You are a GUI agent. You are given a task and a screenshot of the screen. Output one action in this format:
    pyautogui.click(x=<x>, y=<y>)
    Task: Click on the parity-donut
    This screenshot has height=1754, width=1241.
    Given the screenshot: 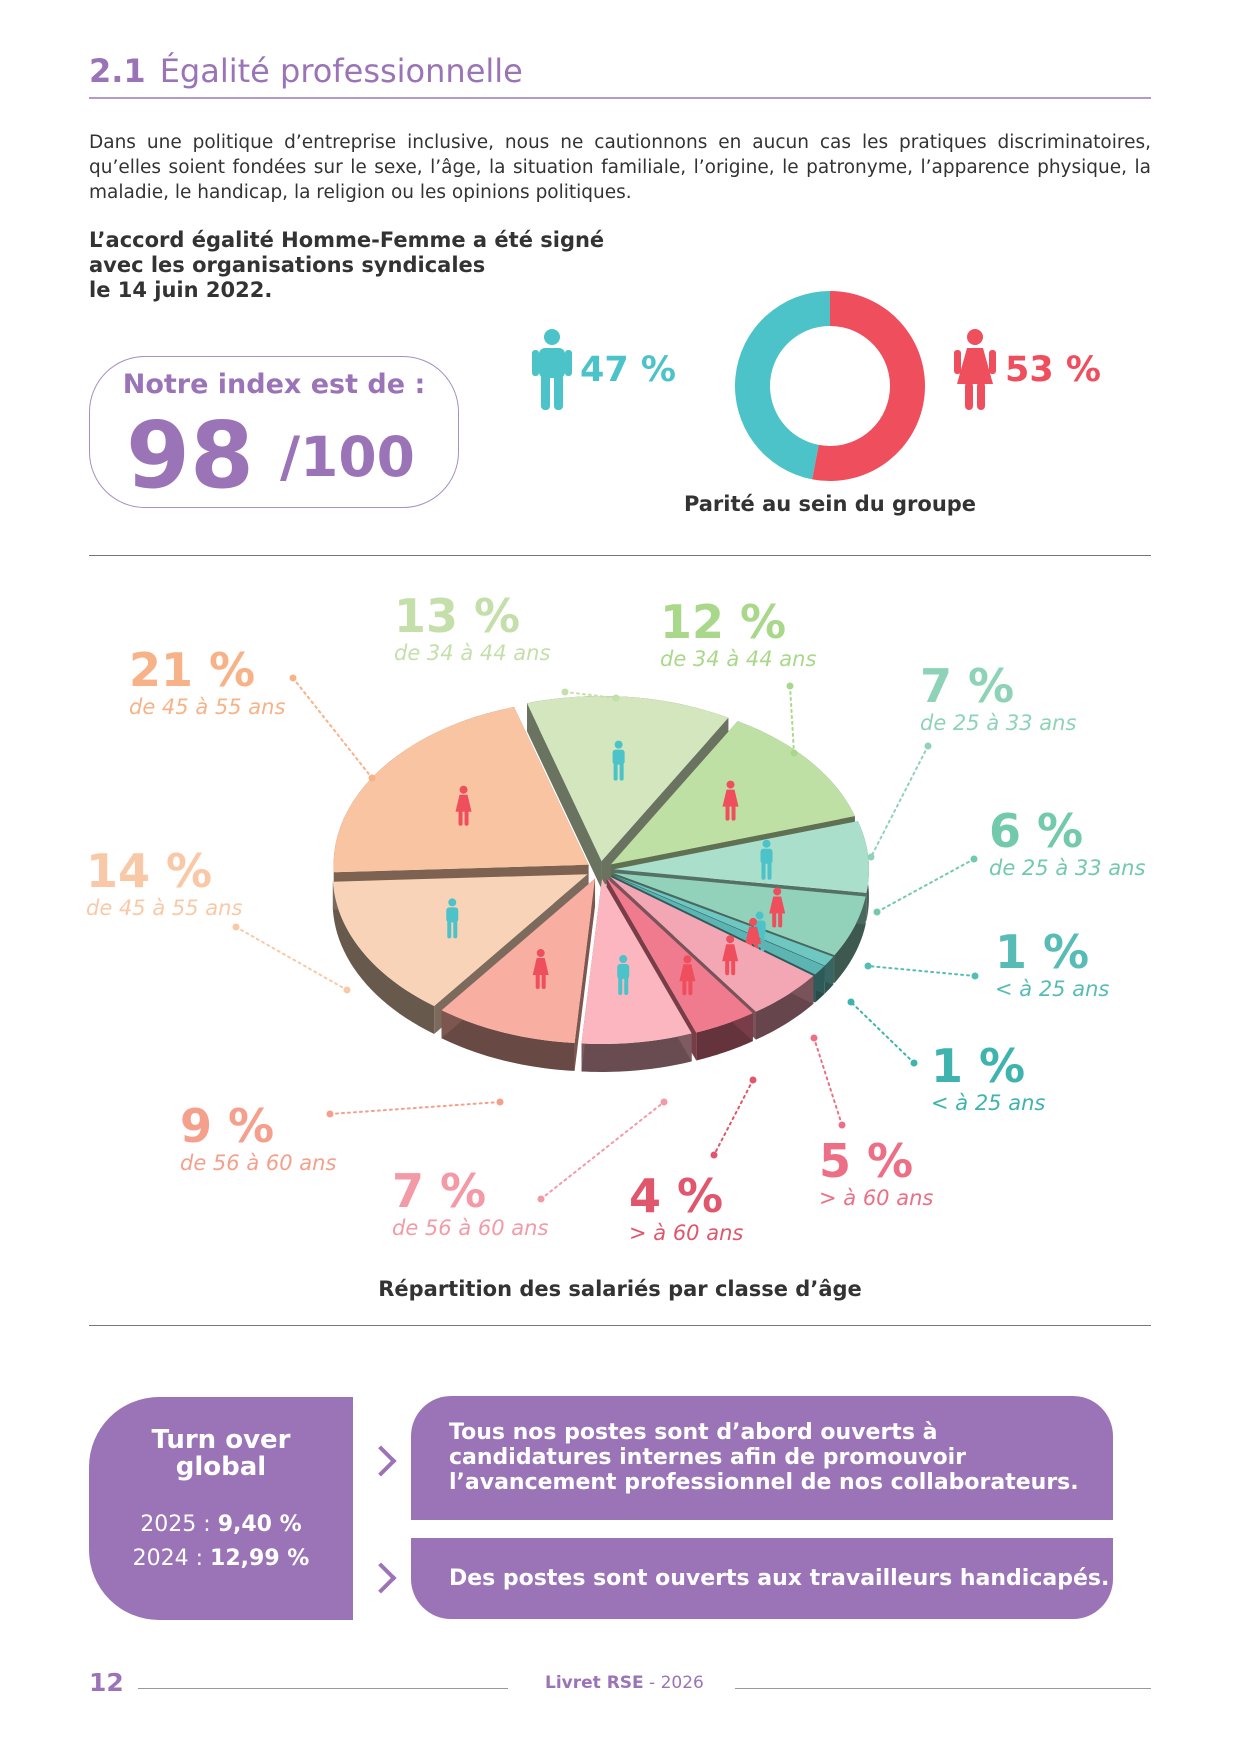 What is the action you would take?
    pyautogui.click(x=829, y=386)
    